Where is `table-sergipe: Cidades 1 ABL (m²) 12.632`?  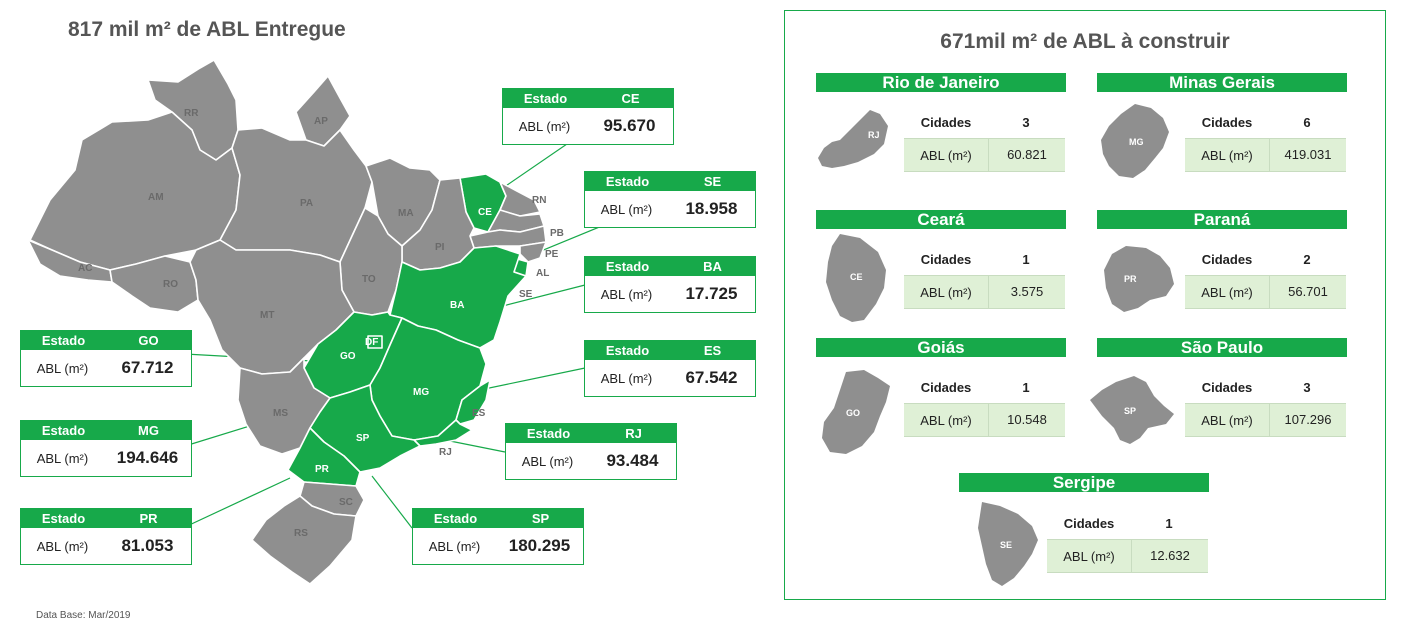
table-sergipe: Cidades 1 ABL (m²) 12.632 is located at coordinates (1127, 540).